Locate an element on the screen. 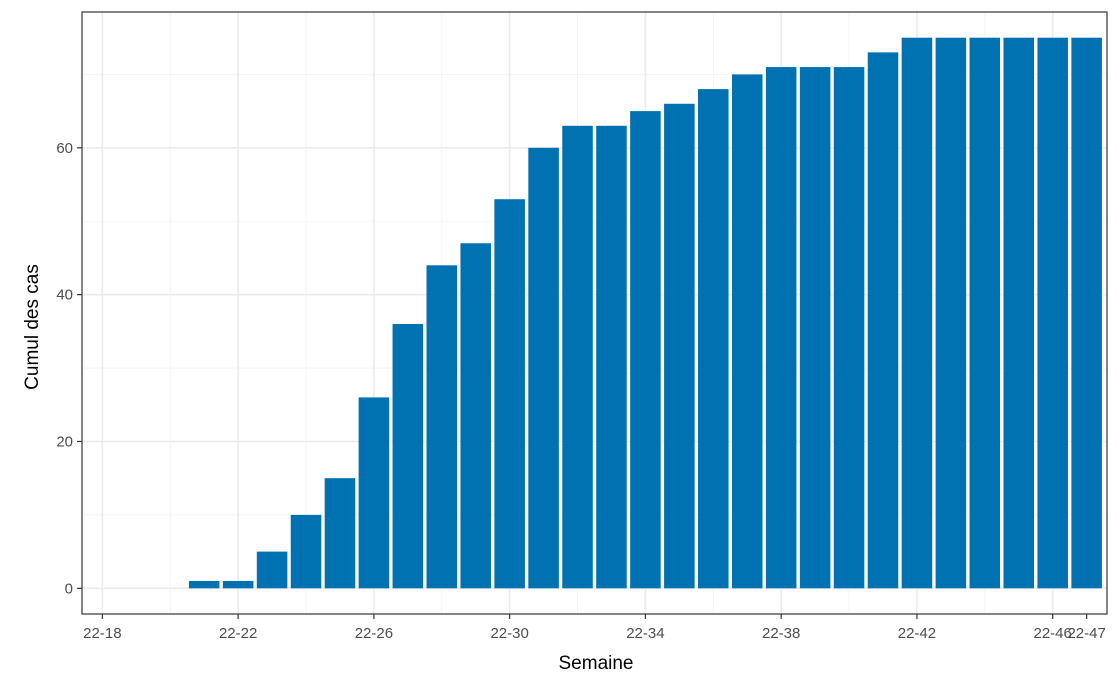 This screenshot has width=1117, height=674. y-axis-title: Cumul des cas is located at coordinates (32, 327).